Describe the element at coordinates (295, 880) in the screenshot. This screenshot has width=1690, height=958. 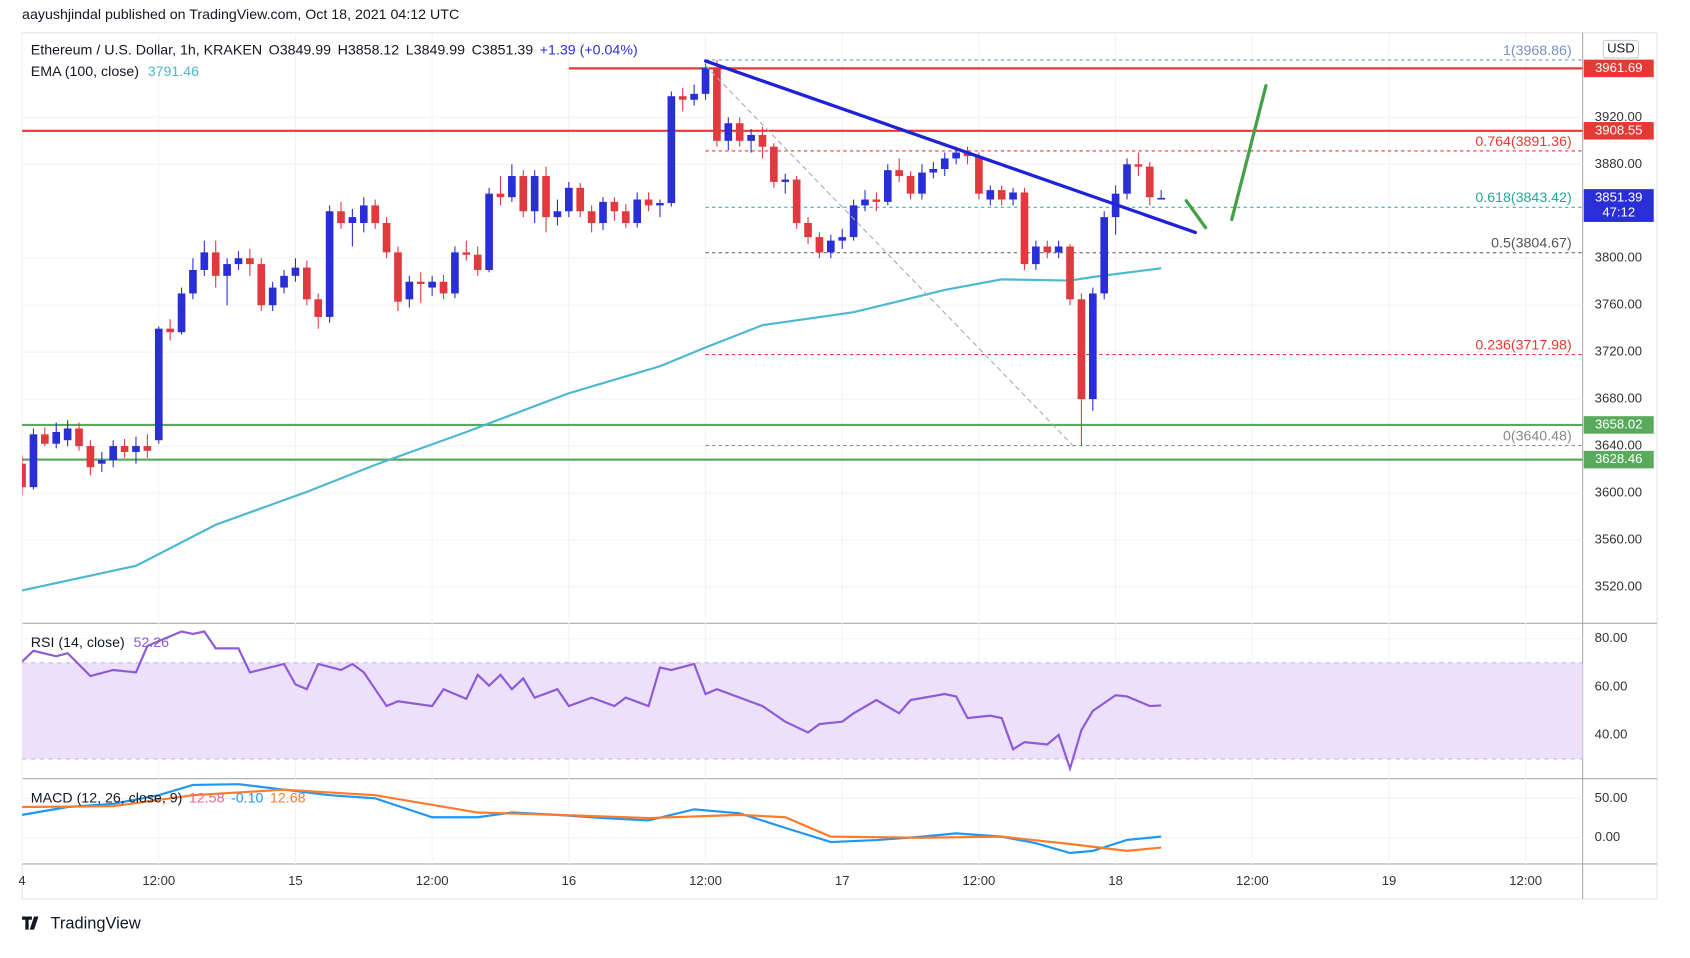
I see `x-tick-label: 15` at that location.